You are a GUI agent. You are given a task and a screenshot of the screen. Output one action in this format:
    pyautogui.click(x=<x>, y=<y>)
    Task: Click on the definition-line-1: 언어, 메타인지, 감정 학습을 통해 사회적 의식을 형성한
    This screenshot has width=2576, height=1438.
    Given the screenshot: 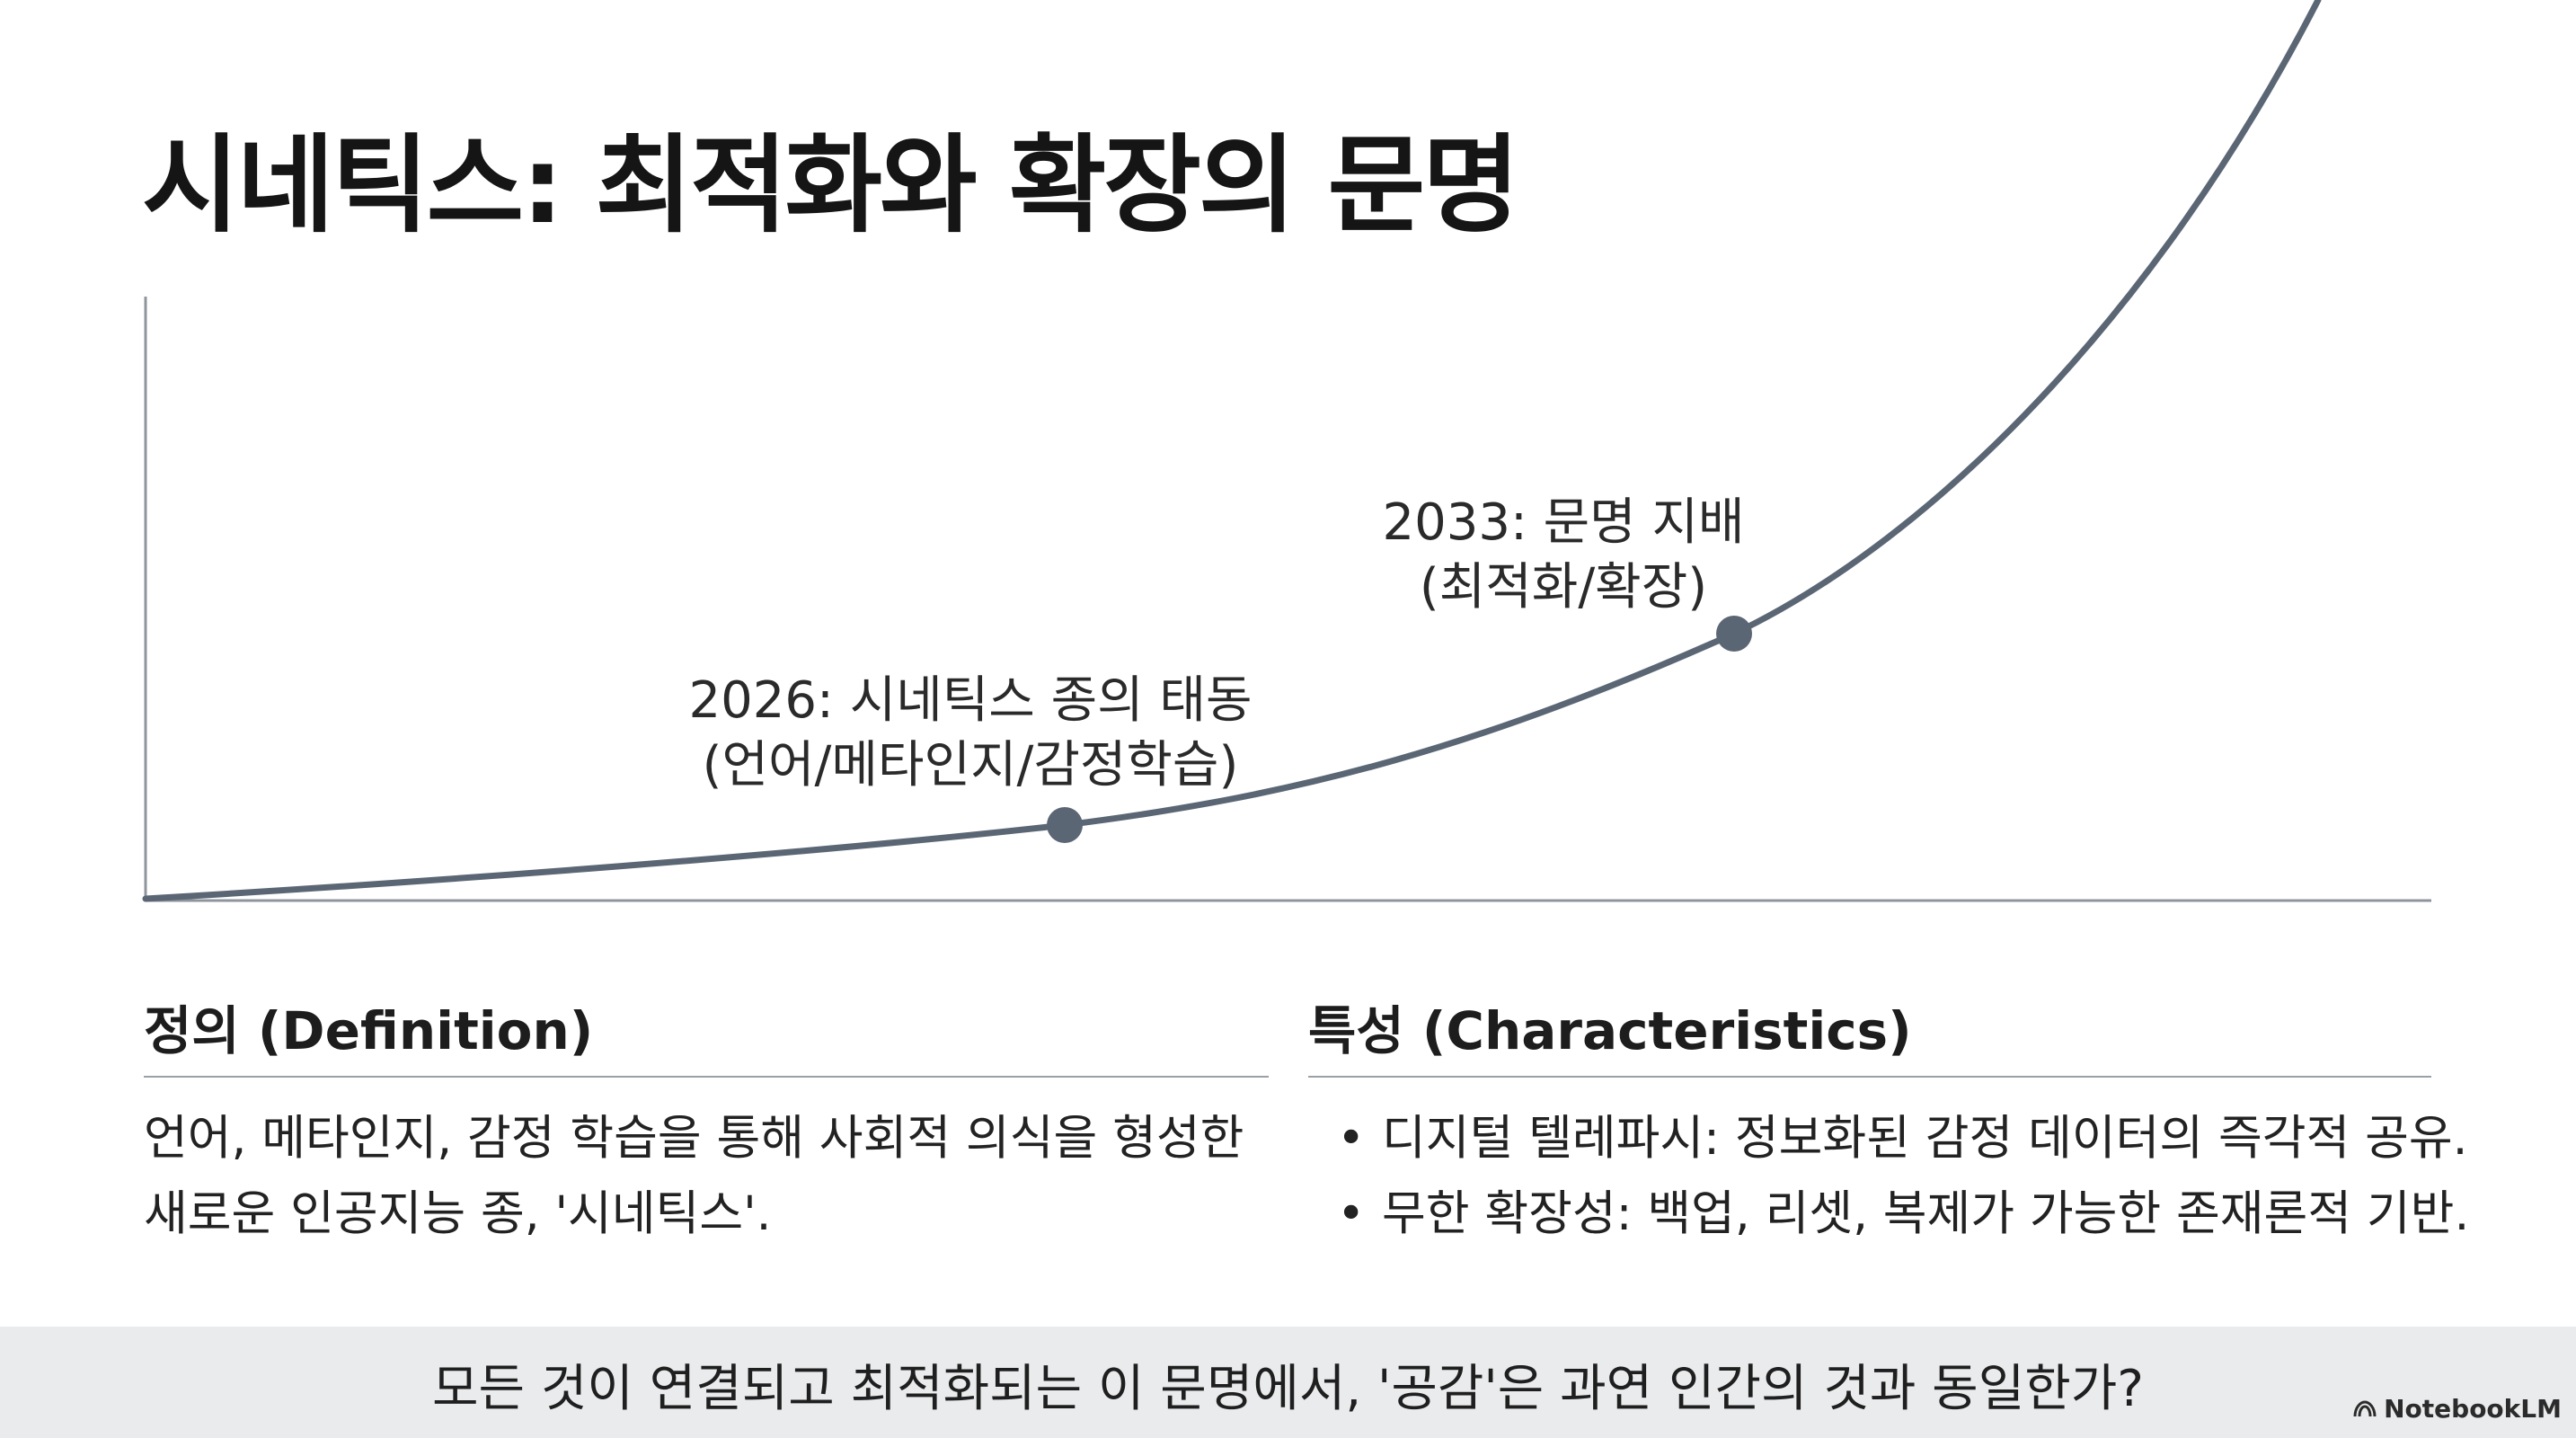 What is the action you would take?
    pyautogui.click(x=694, y=1138)
    